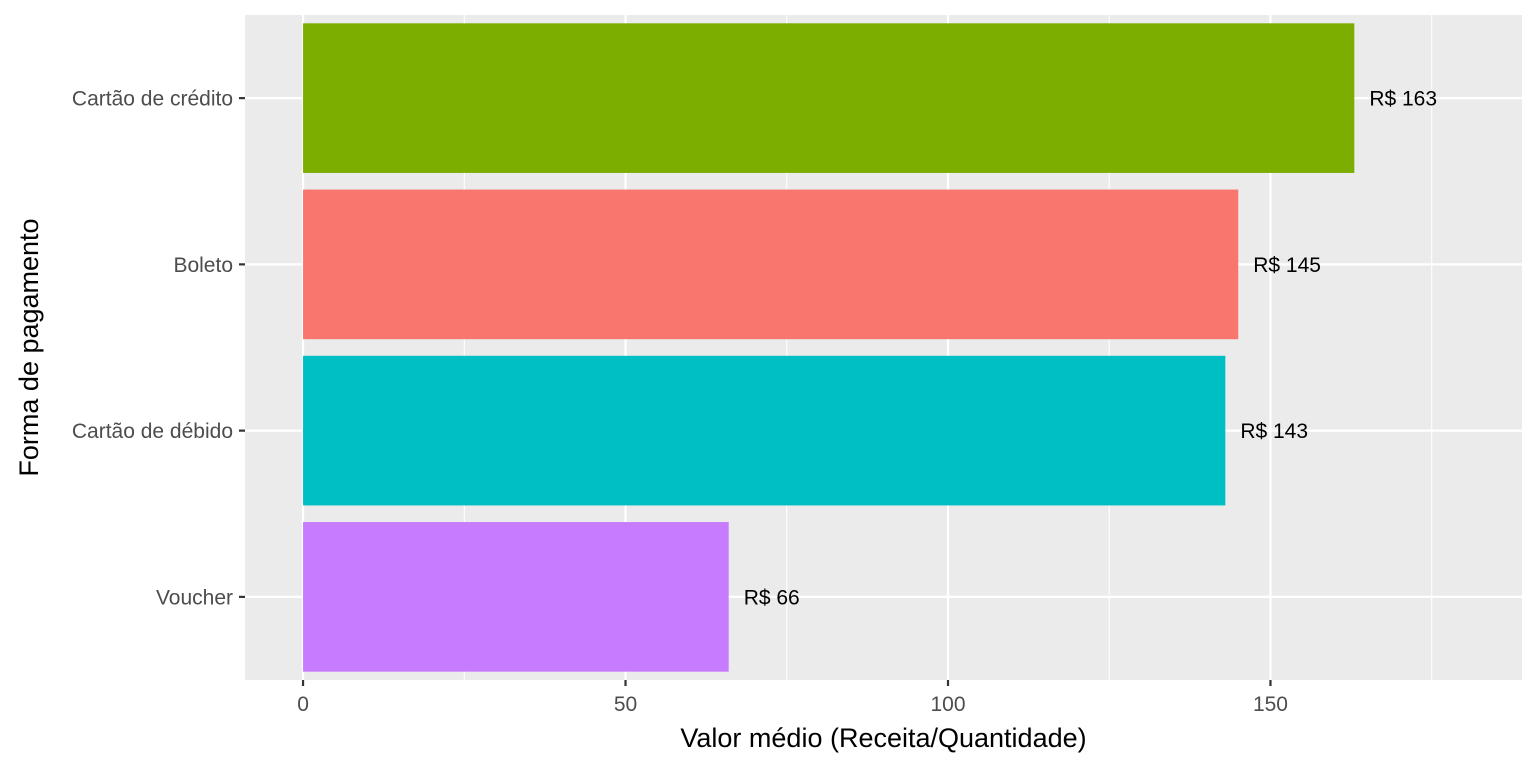  I want to click on y-axis-title: Forma de pagamento, so click(29, 347).